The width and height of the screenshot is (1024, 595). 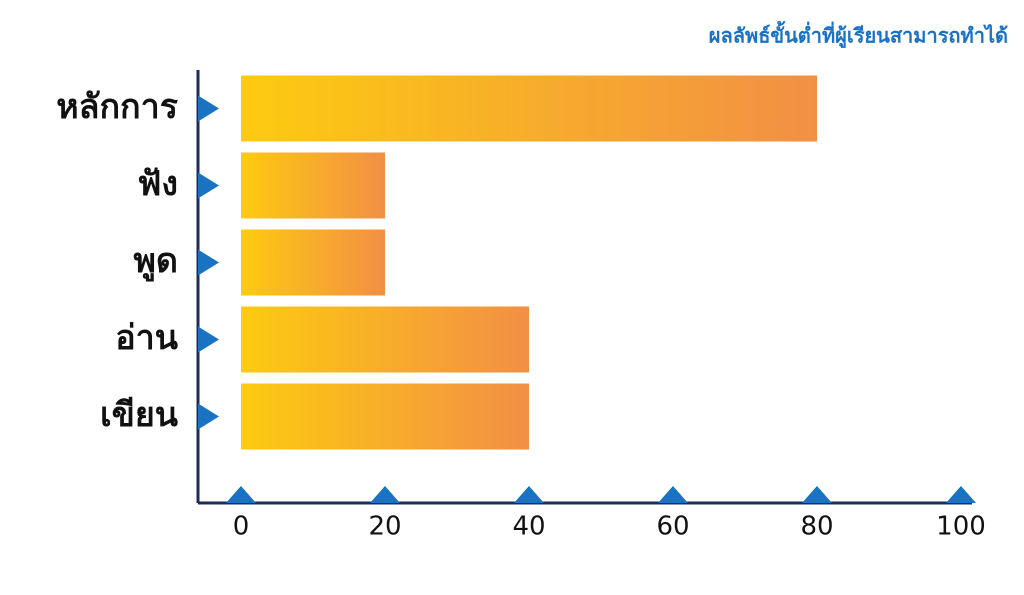 What do you see at coordinates (858, 35) in the screenshot?
I see `chart-title: ผลลัพธ์ขั้นต่ำที่ผู้เรียนสามารถทำได้` at bounding box center [858, 35].